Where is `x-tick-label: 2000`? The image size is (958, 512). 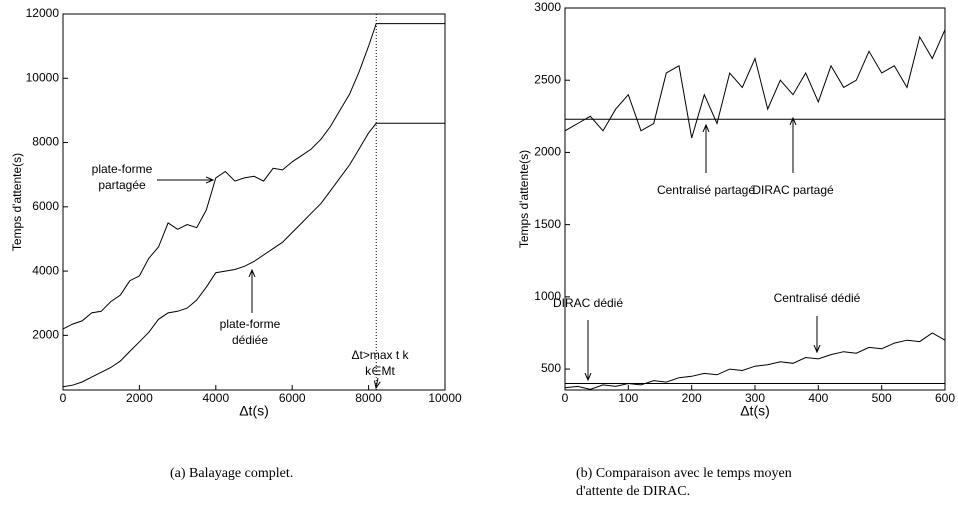 x-tick-label: 2000 is located at coordinates (139, 398).